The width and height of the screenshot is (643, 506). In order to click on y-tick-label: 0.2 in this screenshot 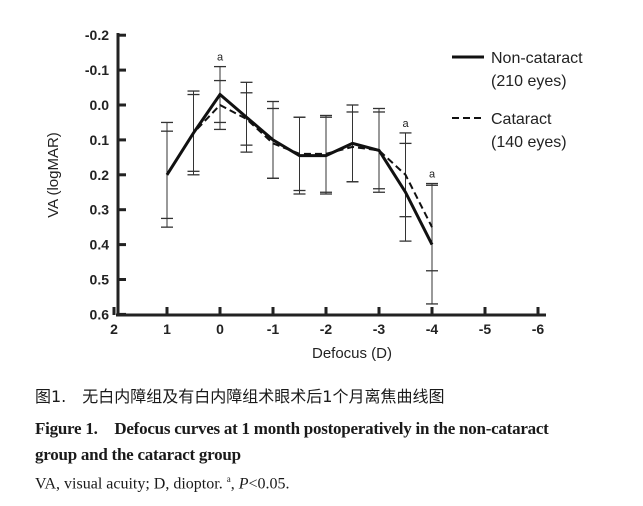, I will do `click(100, 175)`.